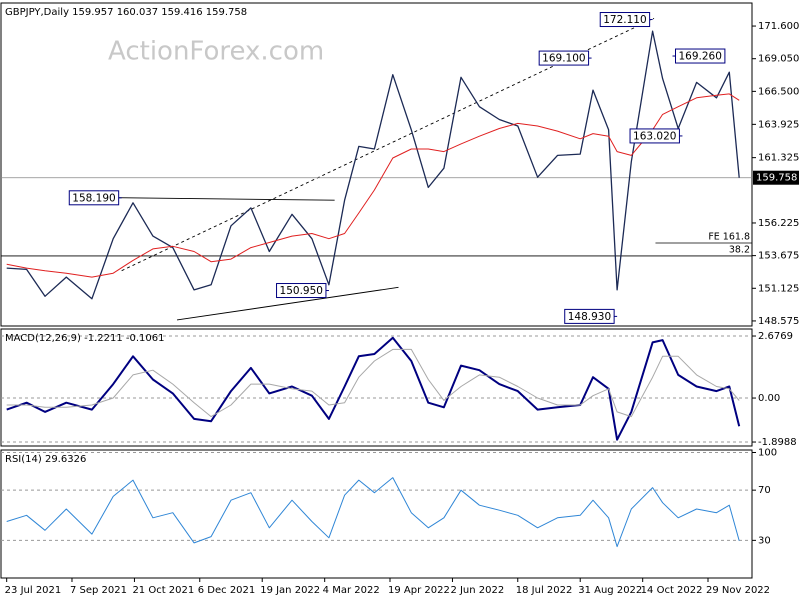  What do you see at coordinates (290, 590) in the screenshot?
I see `x-tick-label: 19 Jan 2022` at bounding box center [290, 590].